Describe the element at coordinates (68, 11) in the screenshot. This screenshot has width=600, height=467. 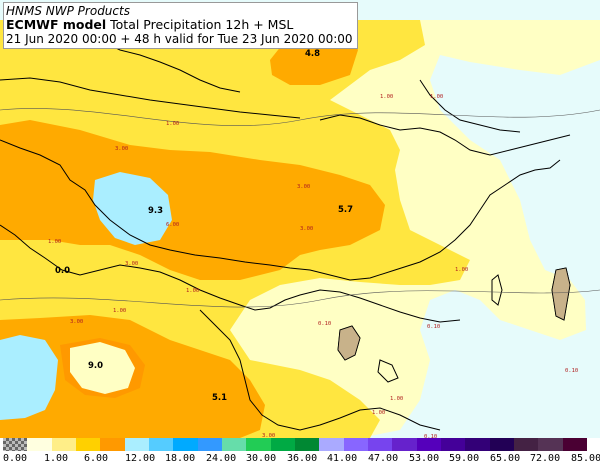
I see `product-source: HNMS NWP Products` at that location.